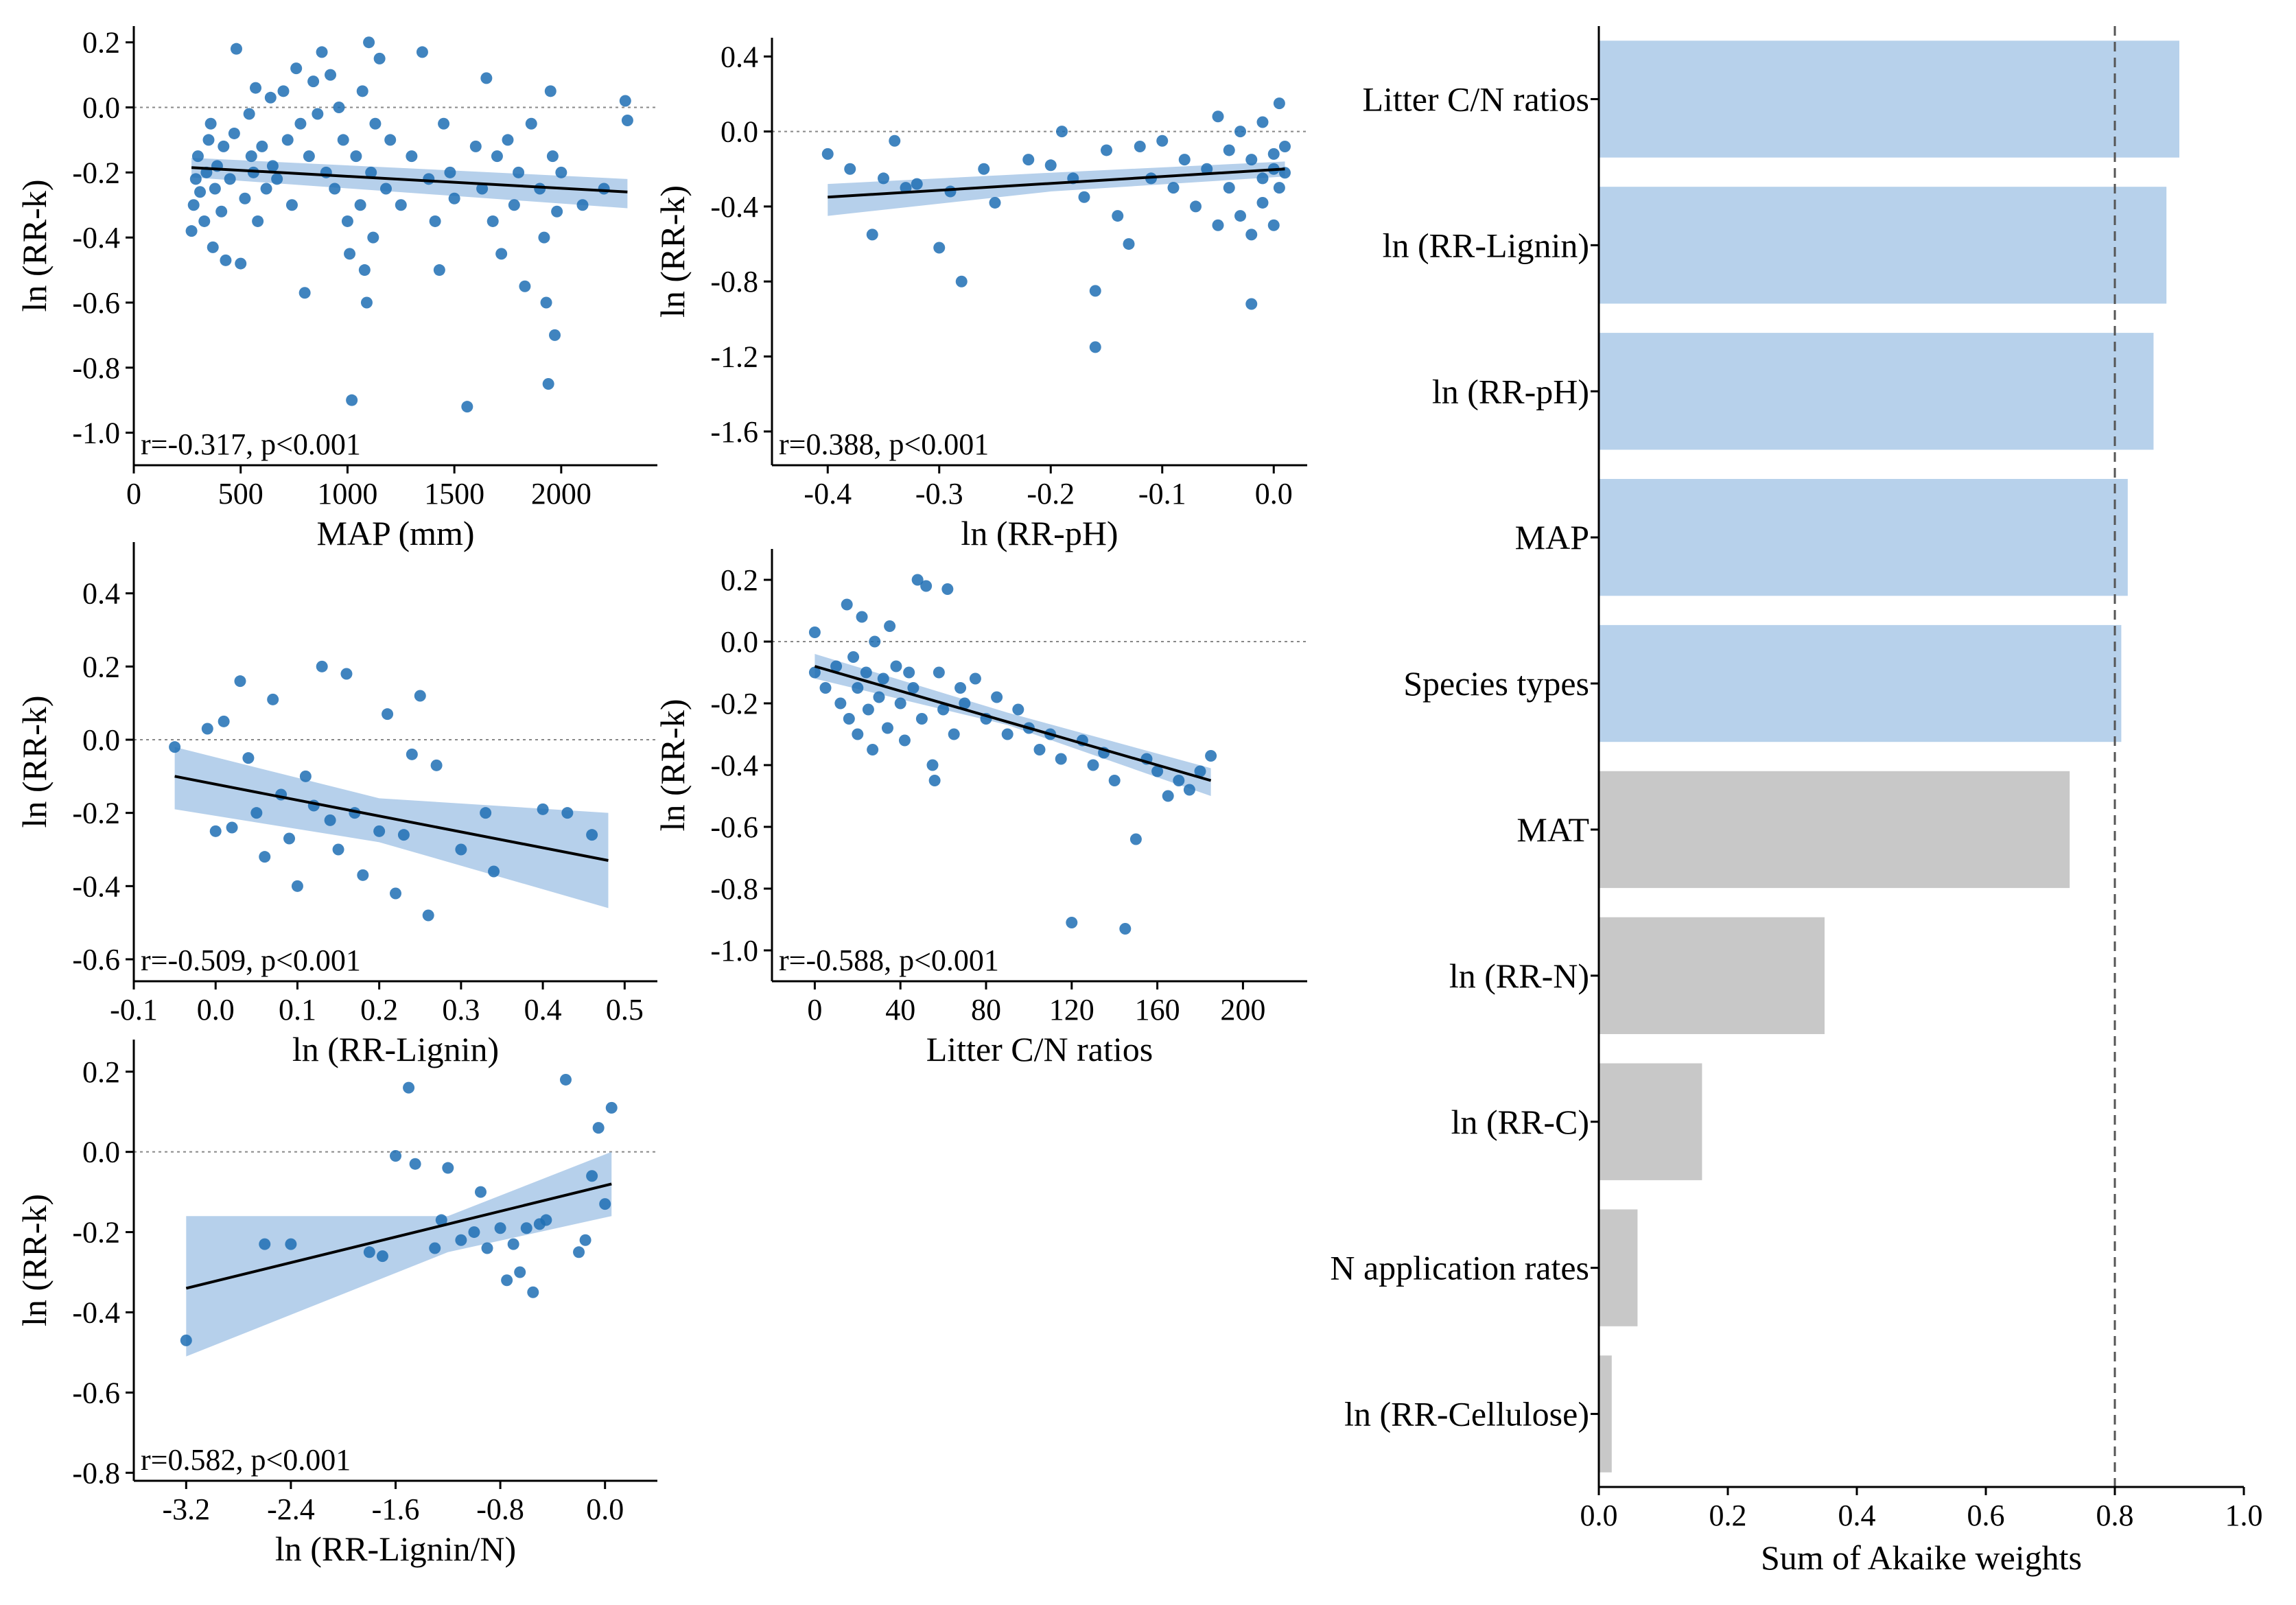 The height and width of the screenshot is (1605, 2296). What do you see at coordinates (1552, 829) in the screenshot?
I see `category-label: MAT` at bounding box center [1552, 829].